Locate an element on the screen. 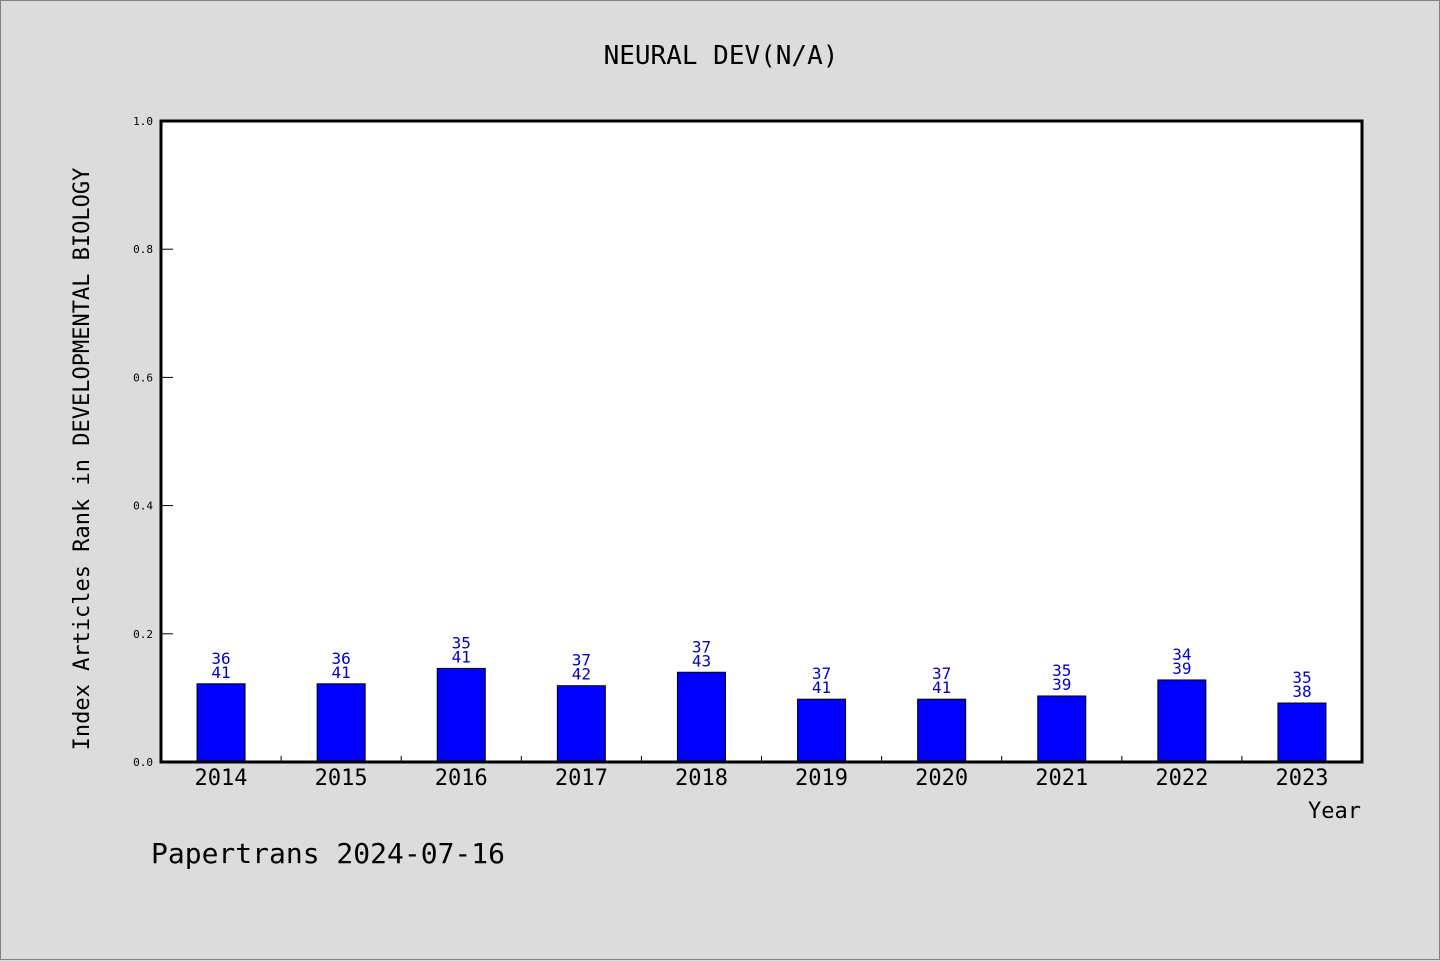 This screenshot has width=1440, height=961. x-tick-label: 2014 is located at coordinates (221, 778).